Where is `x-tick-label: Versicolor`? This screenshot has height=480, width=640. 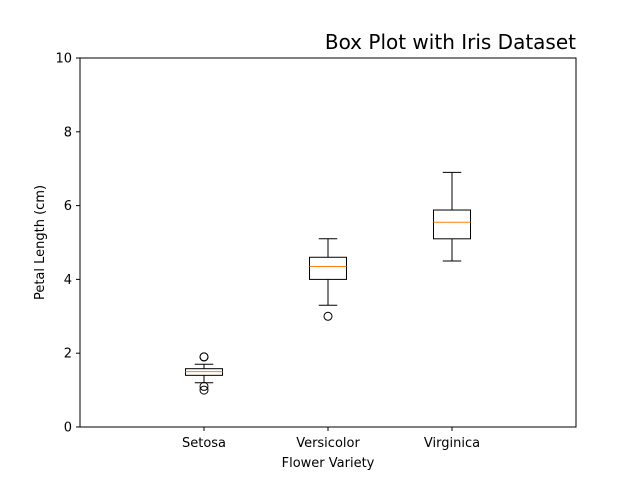
x-tick-label: Versicolor is located at coordinates (328, 443).